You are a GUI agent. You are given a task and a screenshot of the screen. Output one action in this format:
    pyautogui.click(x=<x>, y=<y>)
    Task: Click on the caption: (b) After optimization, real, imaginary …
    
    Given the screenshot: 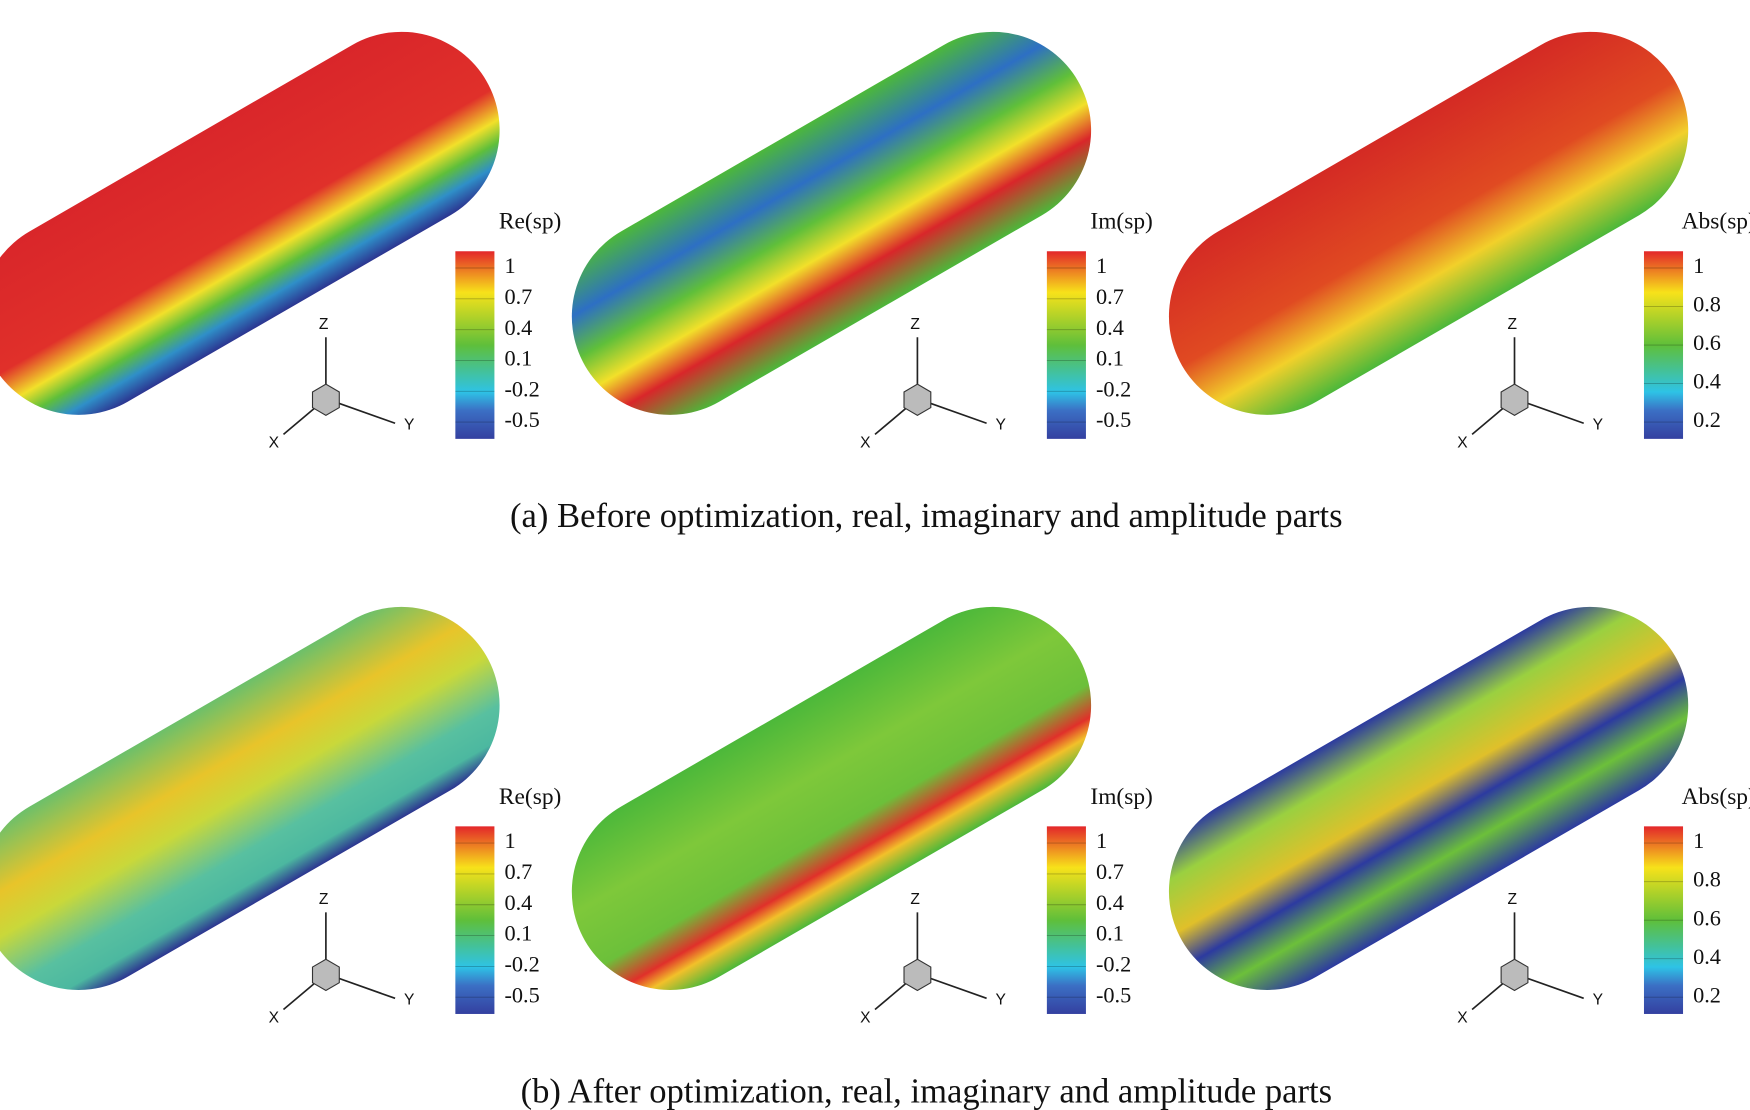 What is the action you would take?
    pyautogui.click(x=927, y=1091)
    